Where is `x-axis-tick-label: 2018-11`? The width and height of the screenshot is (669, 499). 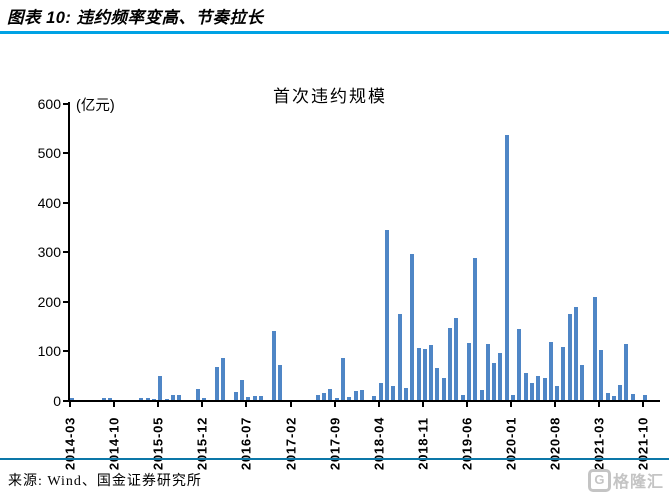
x-axis-tick-label: 2018-11 is located at coordinates (423, 443).